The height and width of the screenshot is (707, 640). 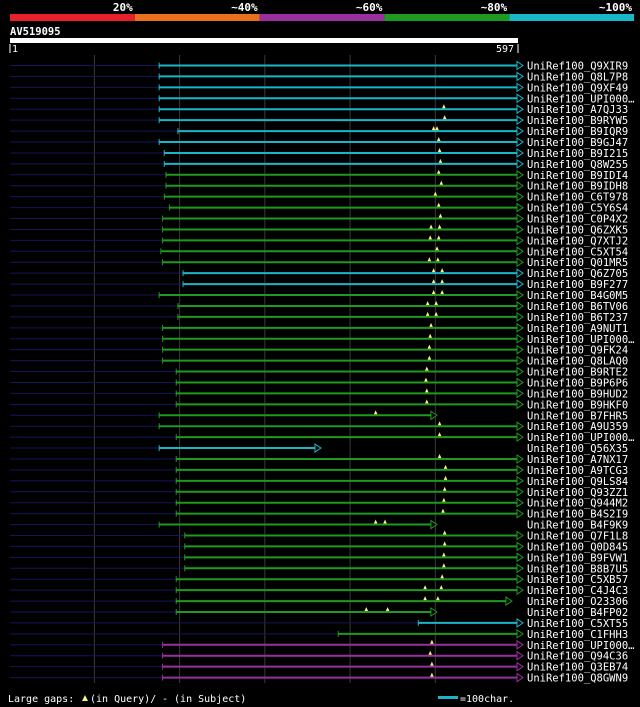 What do you see at coordinates (577, 88) in the screenshot?
I see `hit-label: UniRef100_Q9XF49` at bounding box center [577, 88].